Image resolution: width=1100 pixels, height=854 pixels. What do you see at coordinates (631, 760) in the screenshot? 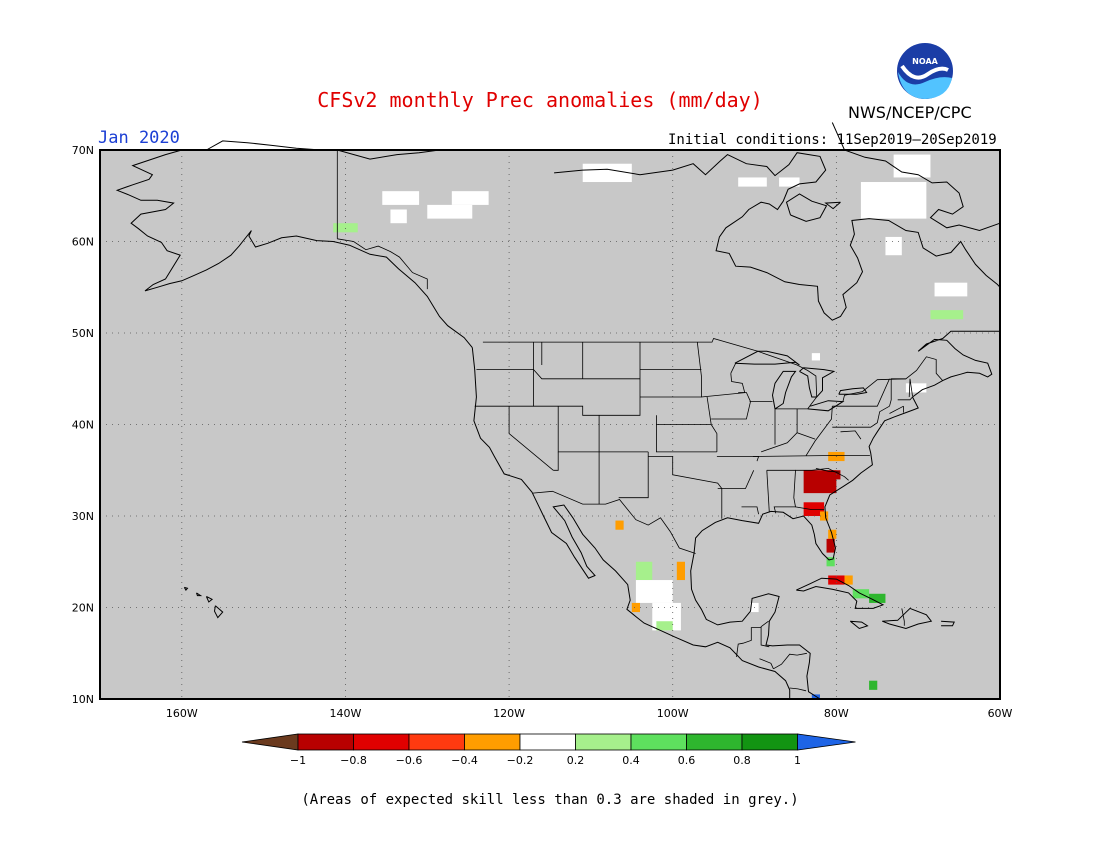
I see `colorbar-label: 0.4` at bounding box center [631, 760].